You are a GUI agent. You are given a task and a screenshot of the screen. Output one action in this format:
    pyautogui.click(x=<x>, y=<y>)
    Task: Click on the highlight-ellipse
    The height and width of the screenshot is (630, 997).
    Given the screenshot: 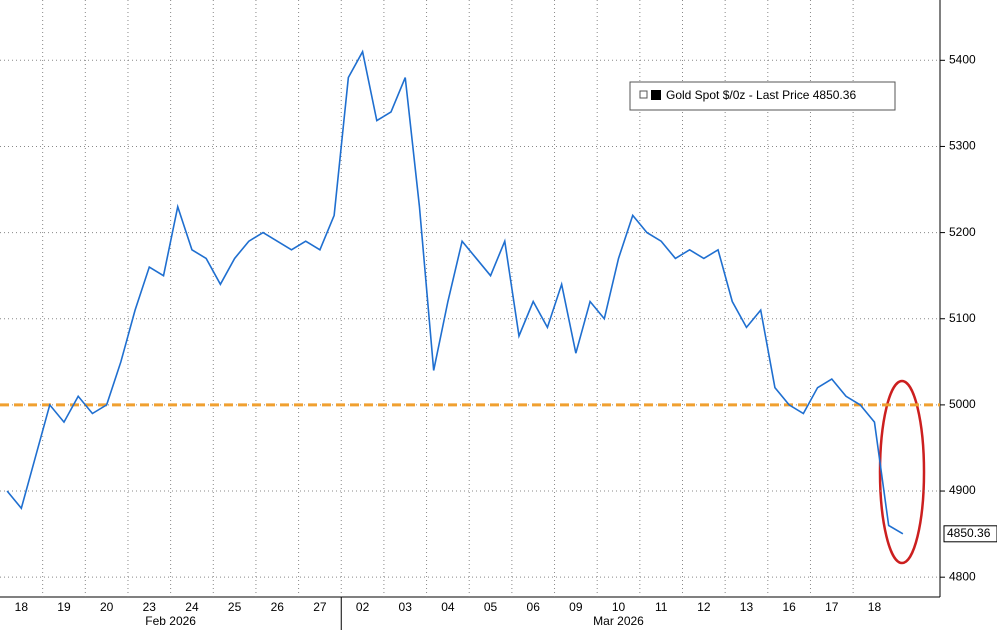 What is the action you would take?
    pyautogui.click(x=902, y=472)
    